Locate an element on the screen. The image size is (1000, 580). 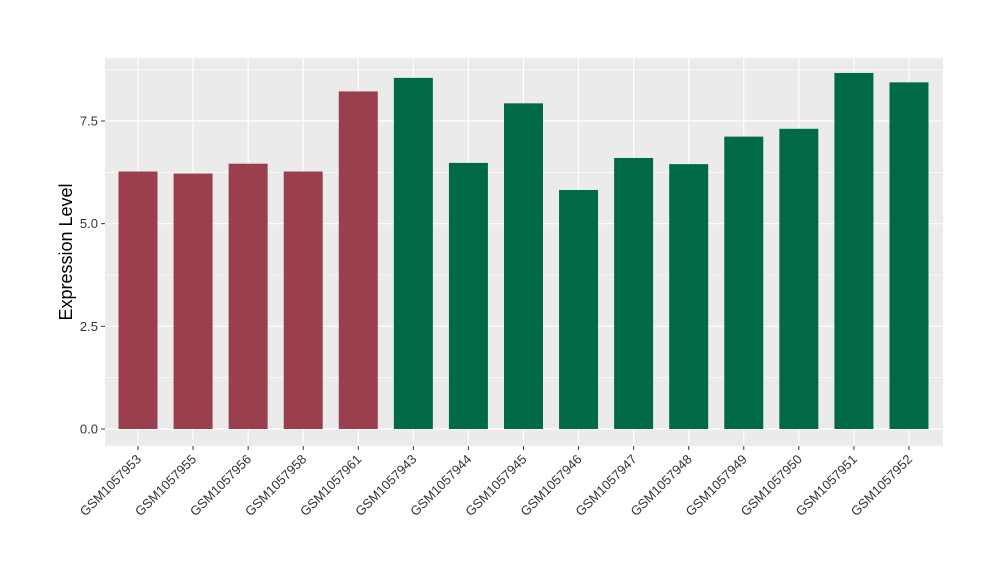
bar-GSM1057945 is located at coordinates (523, 266).